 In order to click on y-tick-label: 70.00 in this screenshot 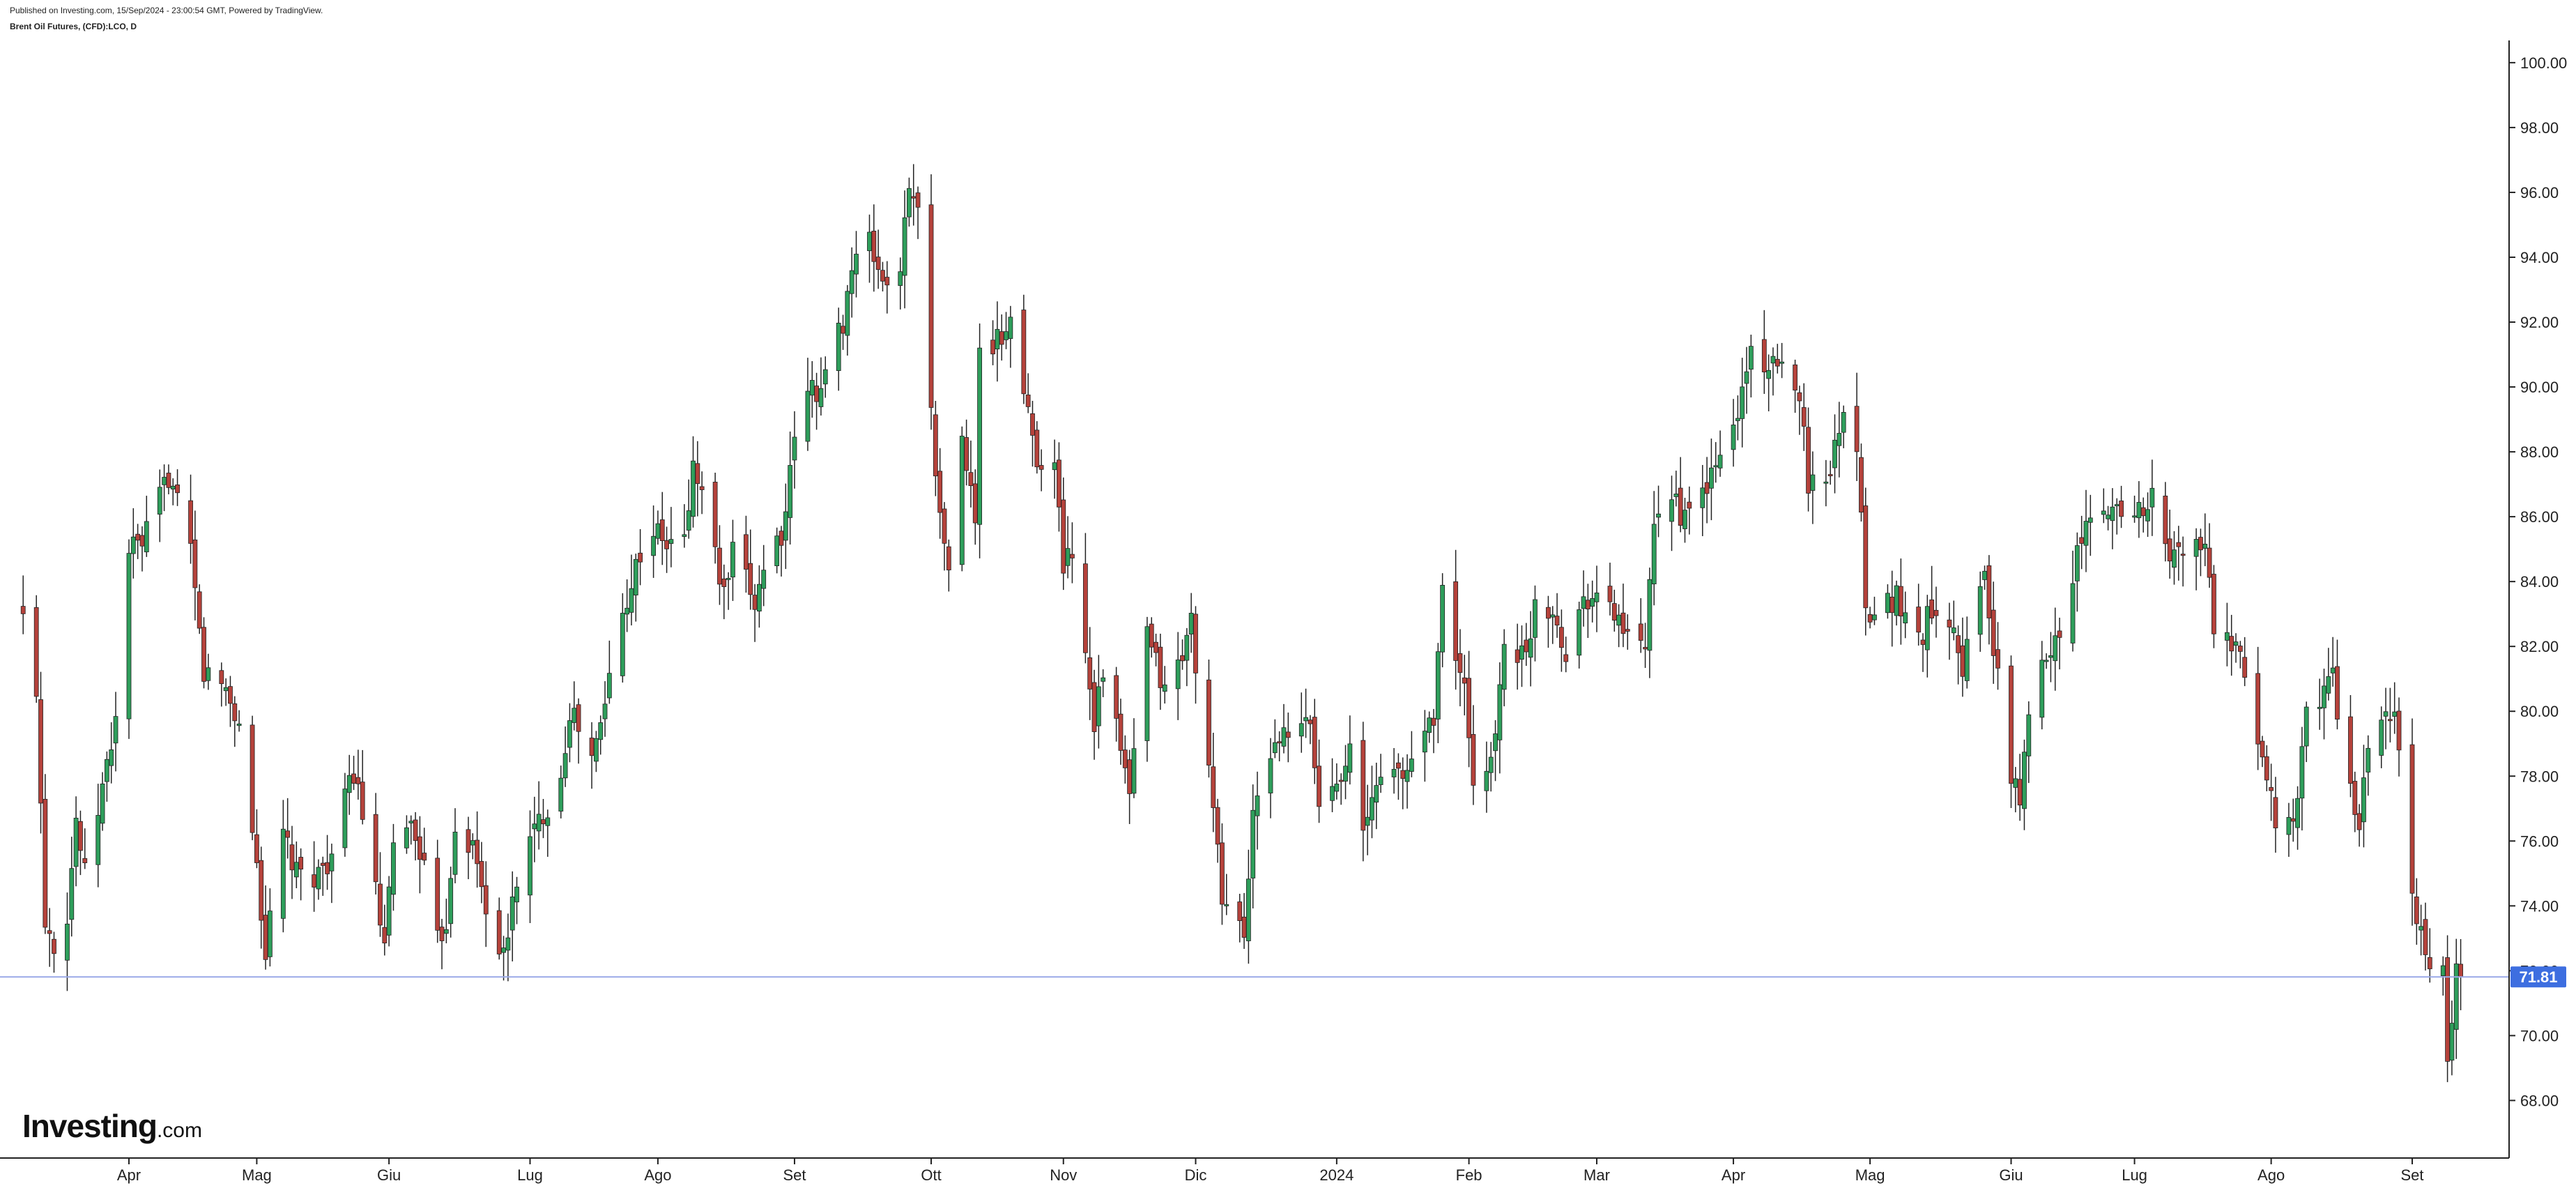, I will do `click(2539, 1035)`.